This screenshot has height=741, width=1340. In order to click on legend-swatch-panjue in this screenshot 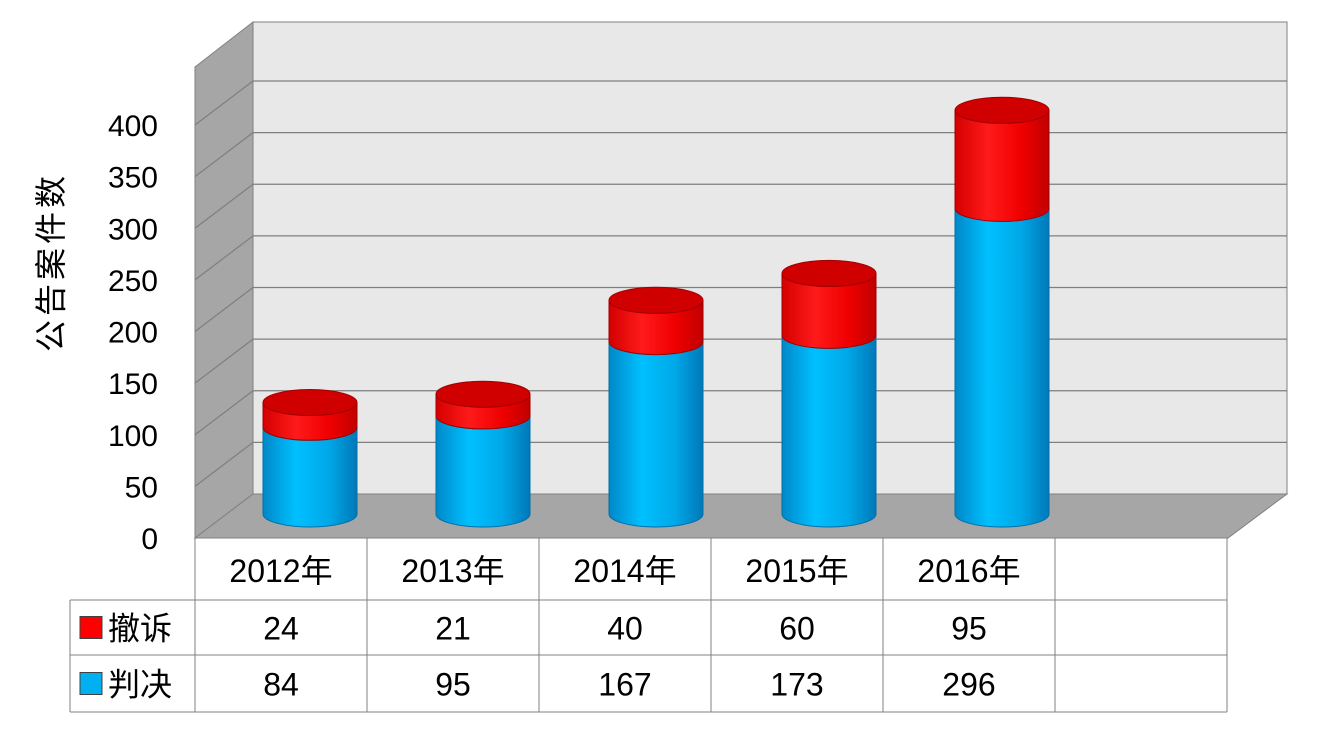, I will do `click(91, 683)`.